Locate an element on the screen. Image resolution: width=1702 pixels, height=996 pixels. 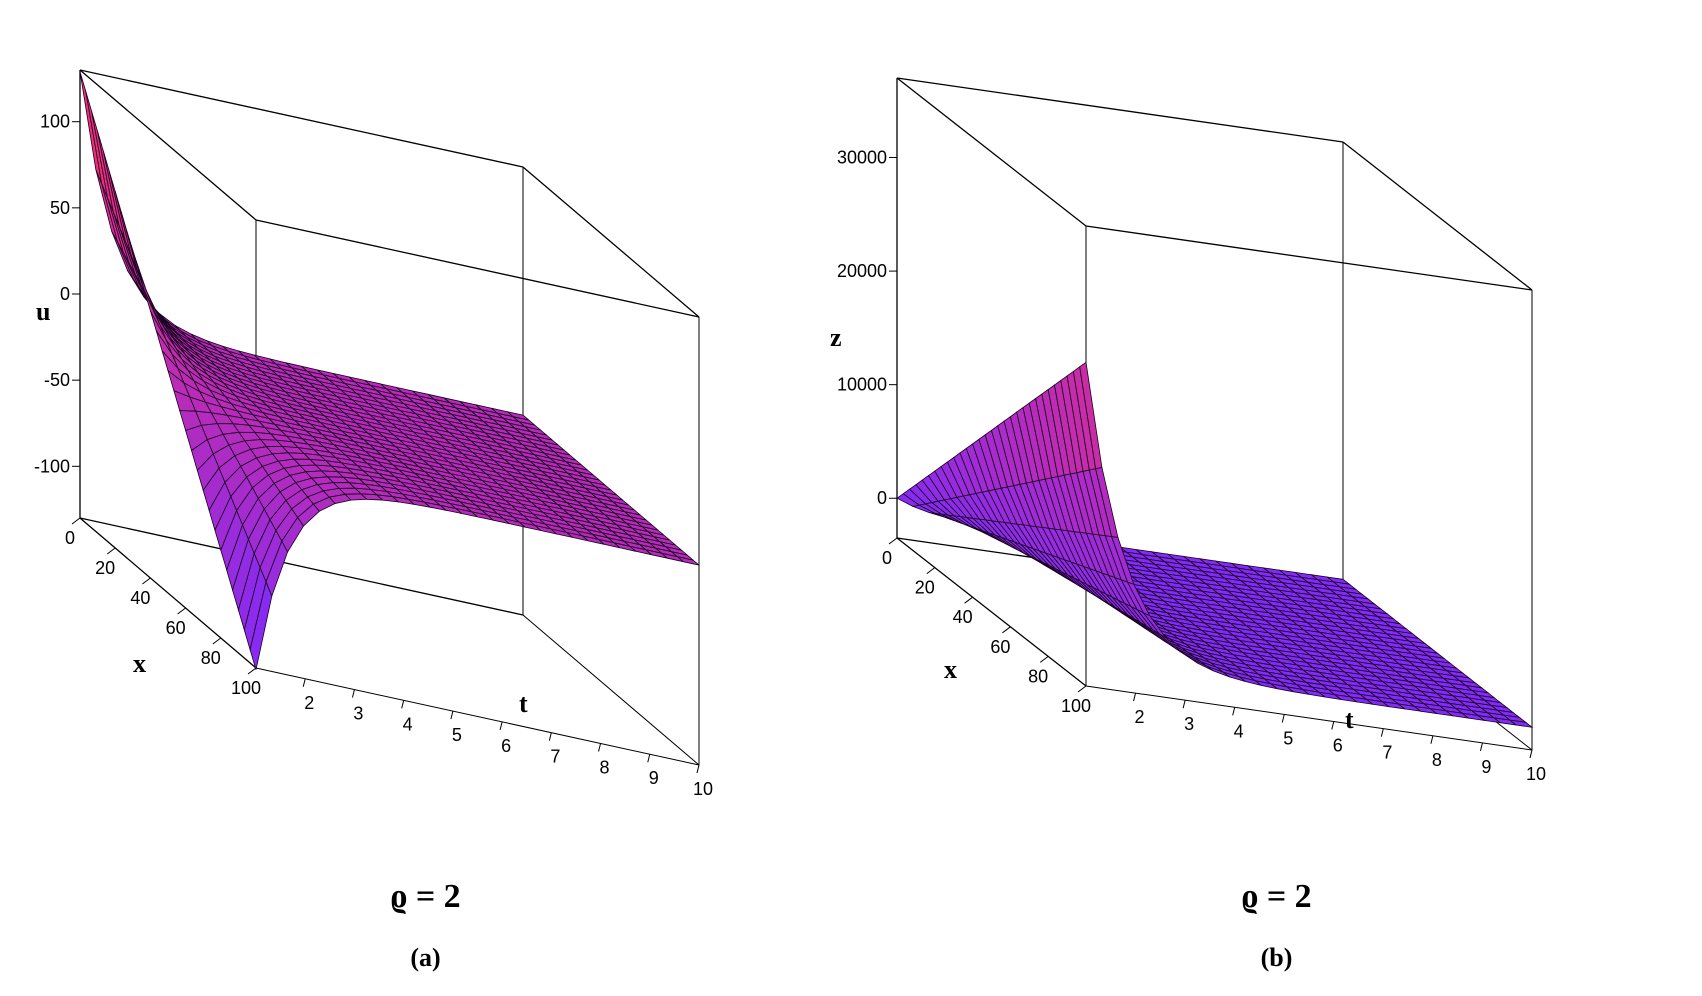
z-axis: 30000 20000 10000 0 z is located at coordinates (863, 328).